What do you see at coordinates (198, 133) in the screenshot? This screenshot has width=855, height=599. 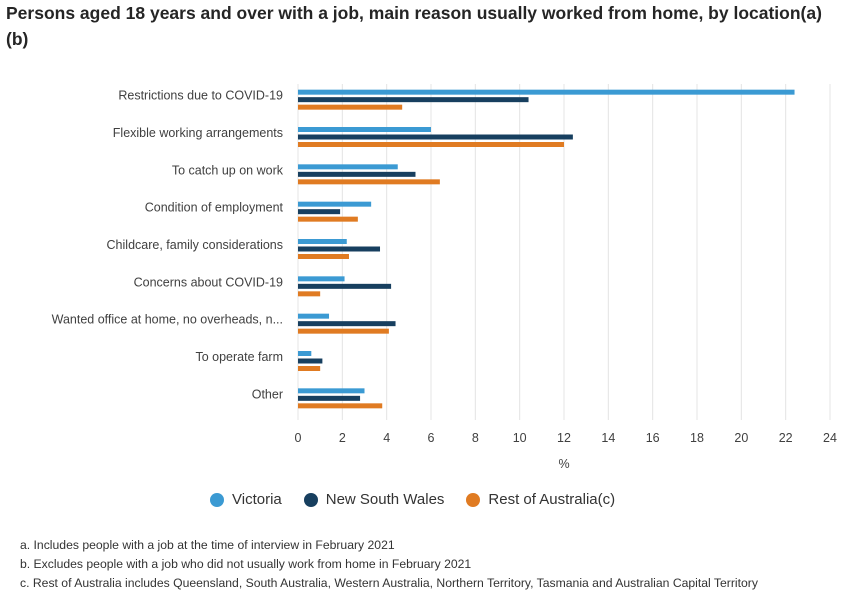 I see `category-label: Flexible working arrangements` at bounding box center [198, 133].